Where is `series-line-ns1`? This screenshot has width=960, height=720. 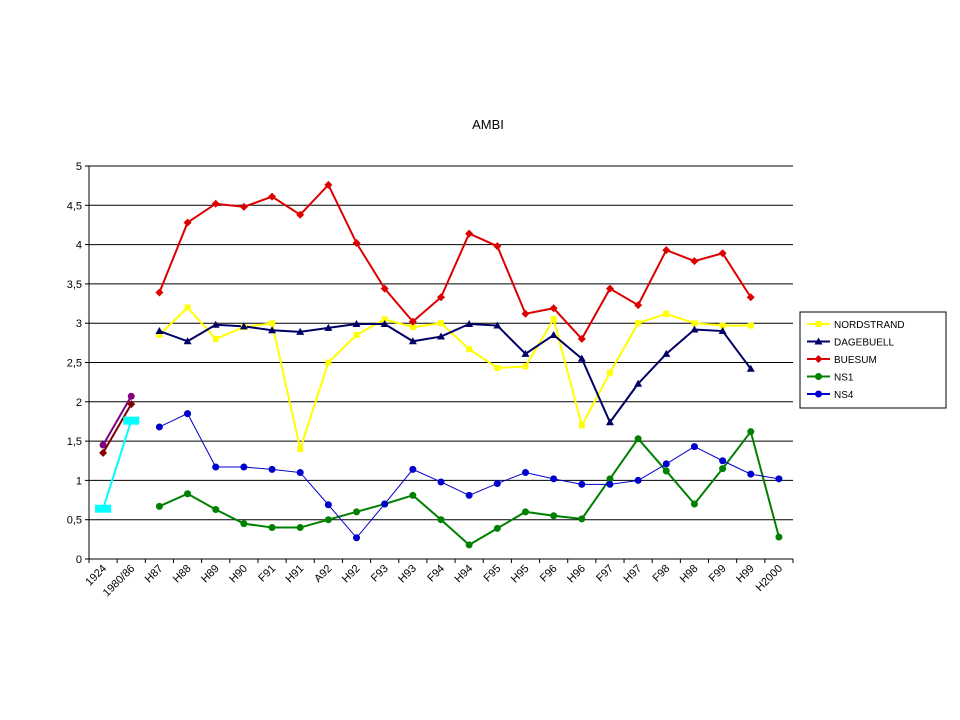
series-line-ns1 is located at coordinates (469, 488).